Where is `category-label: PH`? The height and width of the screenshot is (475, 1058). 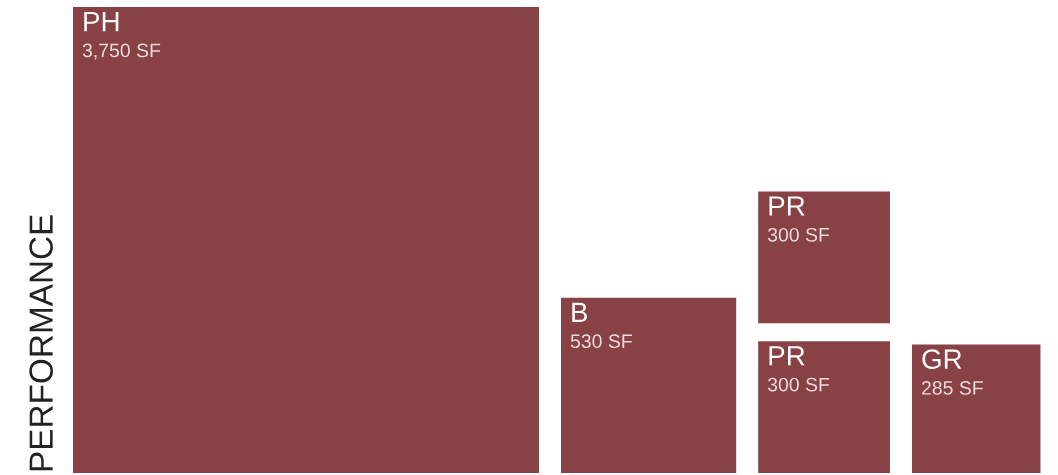 category-label: PH is located at coordinates (101, 22).